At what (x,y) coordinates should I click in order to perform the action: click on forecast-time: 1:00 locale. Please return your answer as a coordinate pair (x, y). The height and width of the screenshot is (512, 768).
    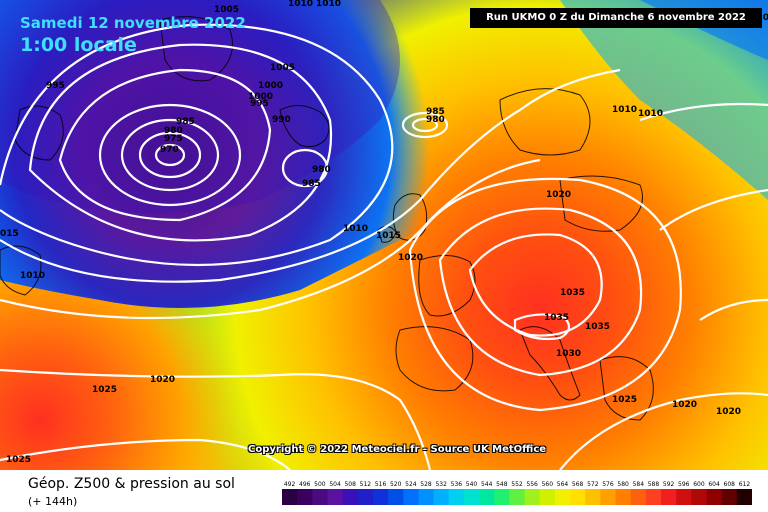
    Looking at the image, I should click on (78, 45).